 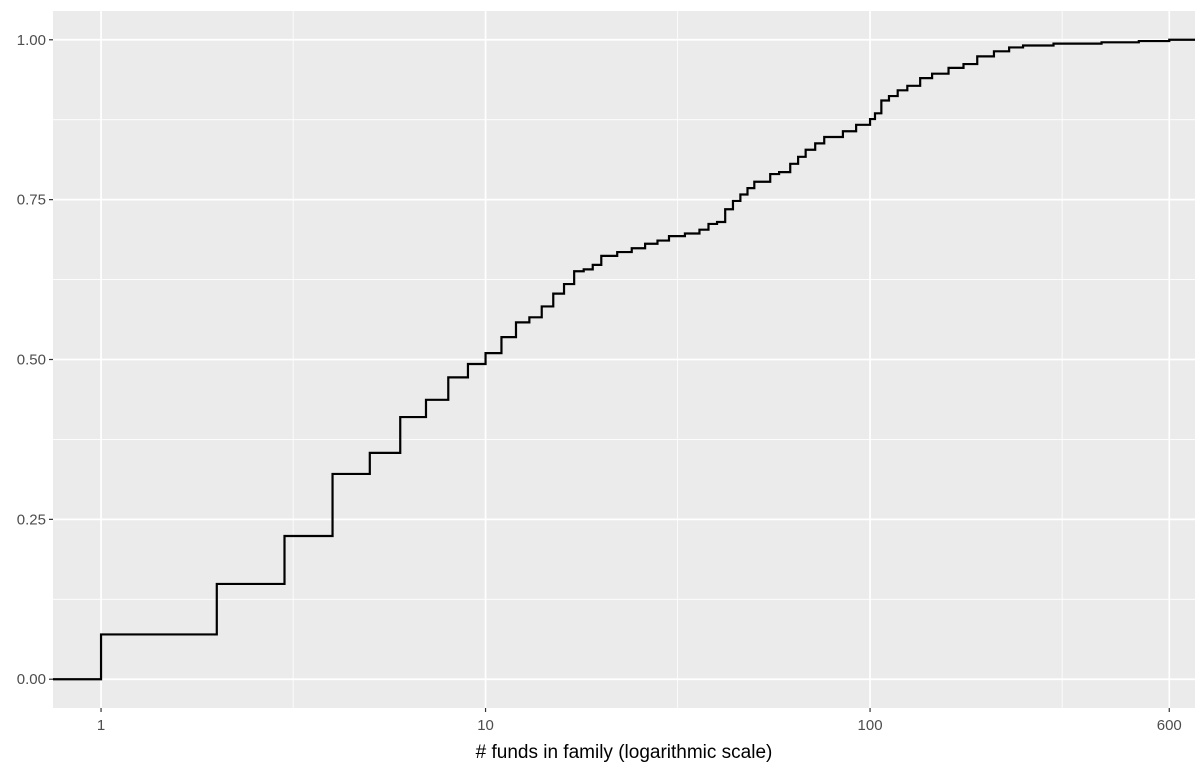 I want to click on x-tick-label: 100, so click(x=870, y=725).